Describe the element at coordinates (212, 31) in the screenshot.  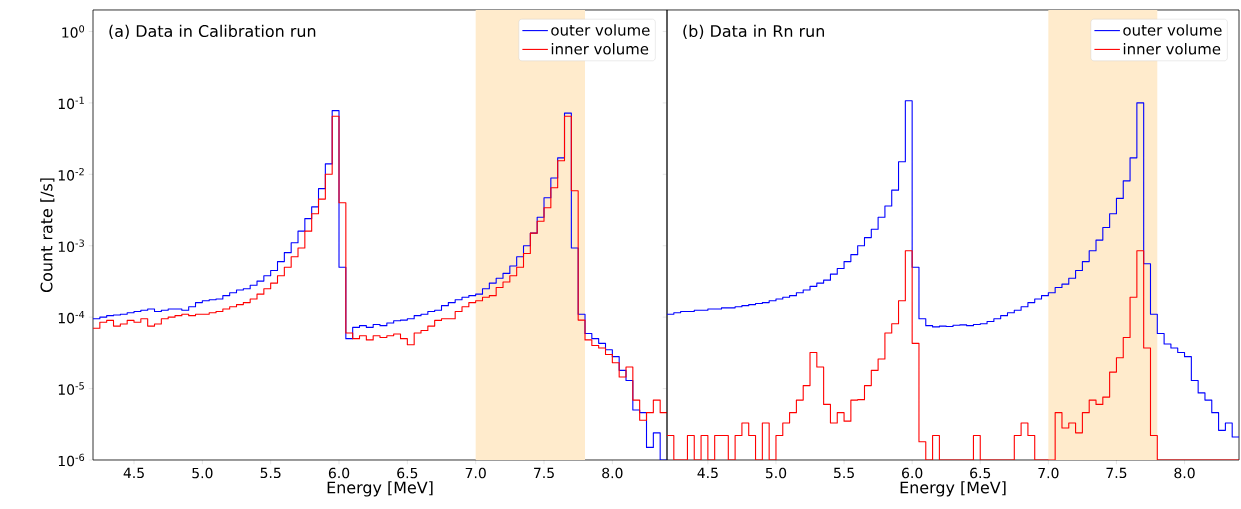
I see `annotation: (a) Data in Calibration run` at that location.